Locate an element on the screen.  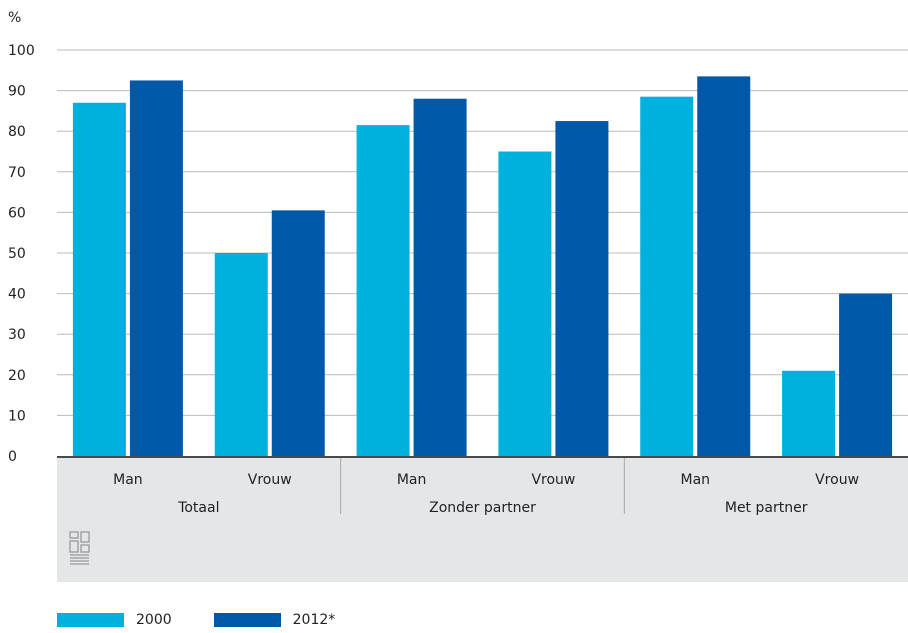
y-tick-label: 90 is located at coordinates (17, 92).